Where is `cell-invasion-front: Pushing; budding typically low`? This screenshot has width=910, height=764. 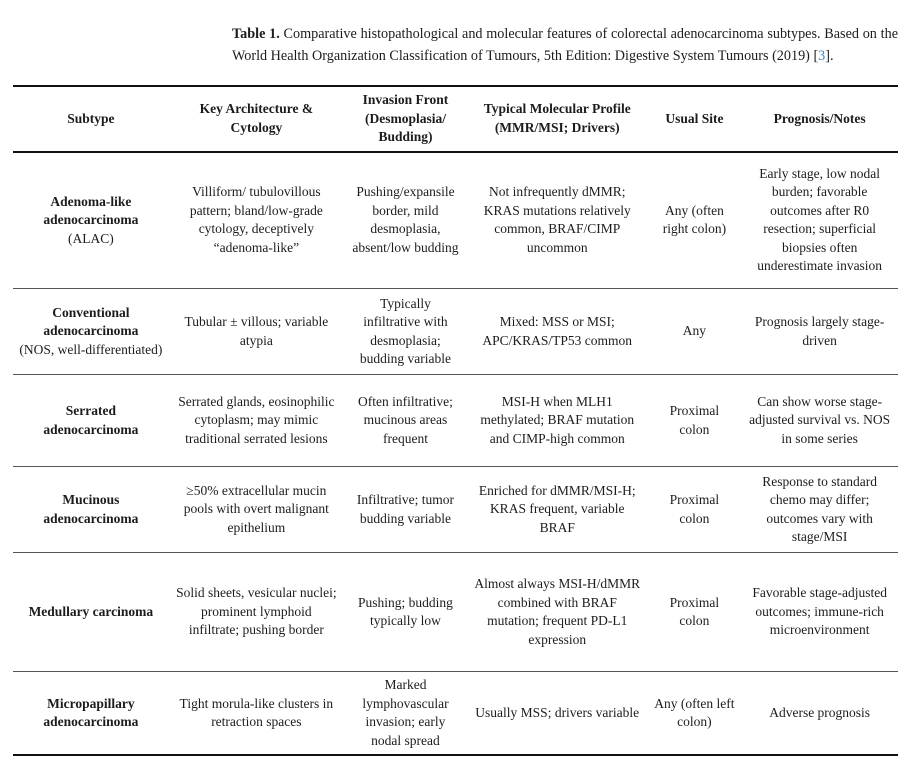
cell-invasion-front: Pushing; budding typically low is located at coordinates (405, 612).